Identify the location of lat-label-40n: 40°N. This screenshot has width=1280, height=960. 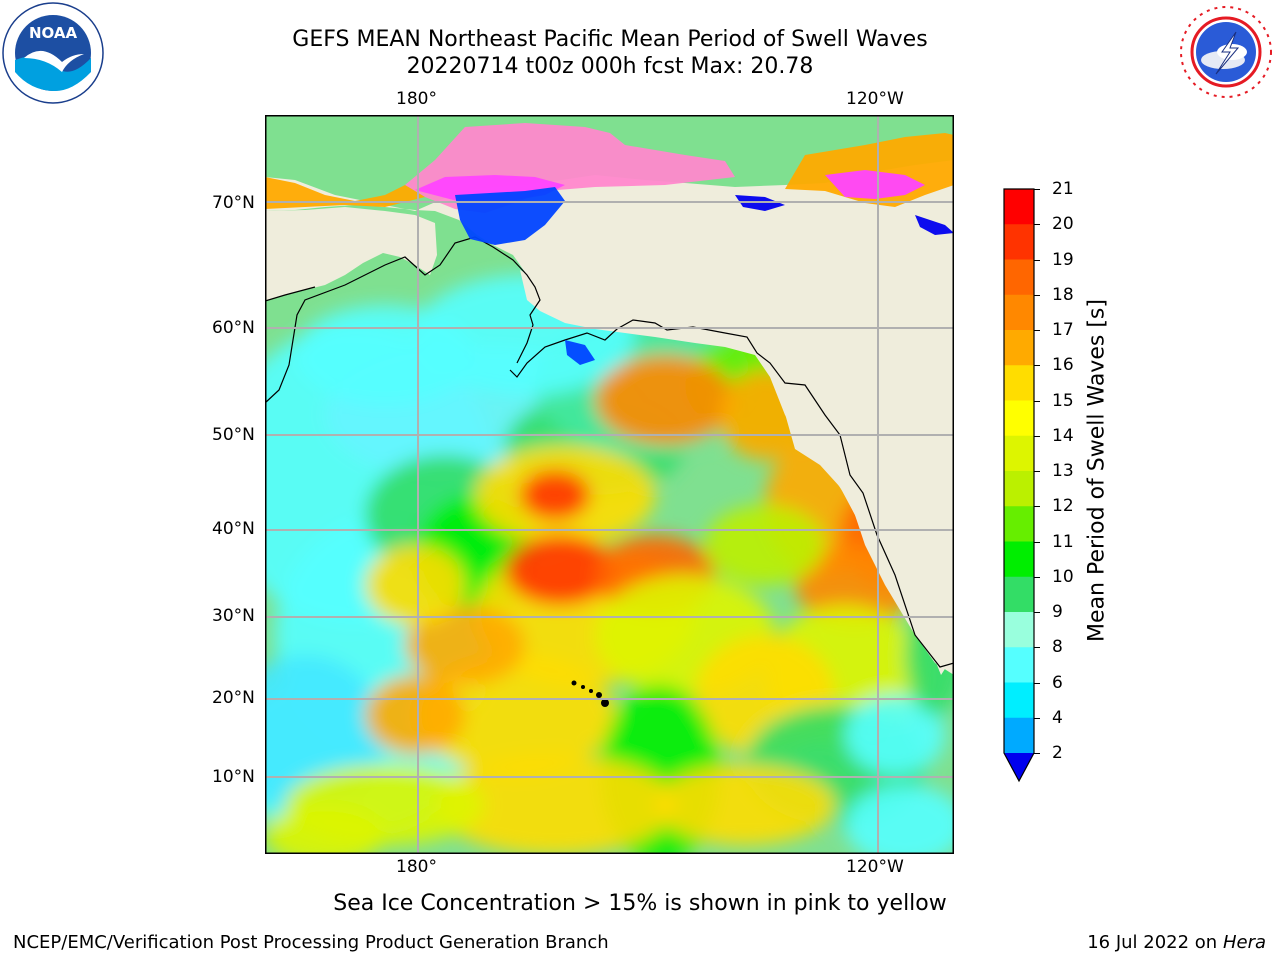
(233, 529).